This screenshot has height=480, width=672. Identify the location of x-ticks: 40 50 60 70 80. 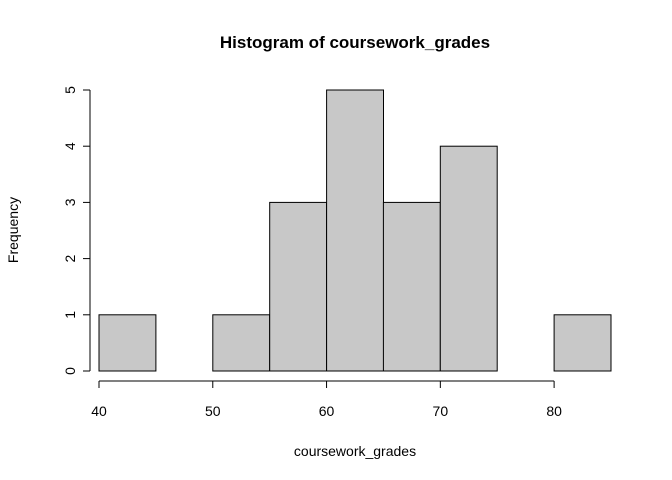
(326, 400).